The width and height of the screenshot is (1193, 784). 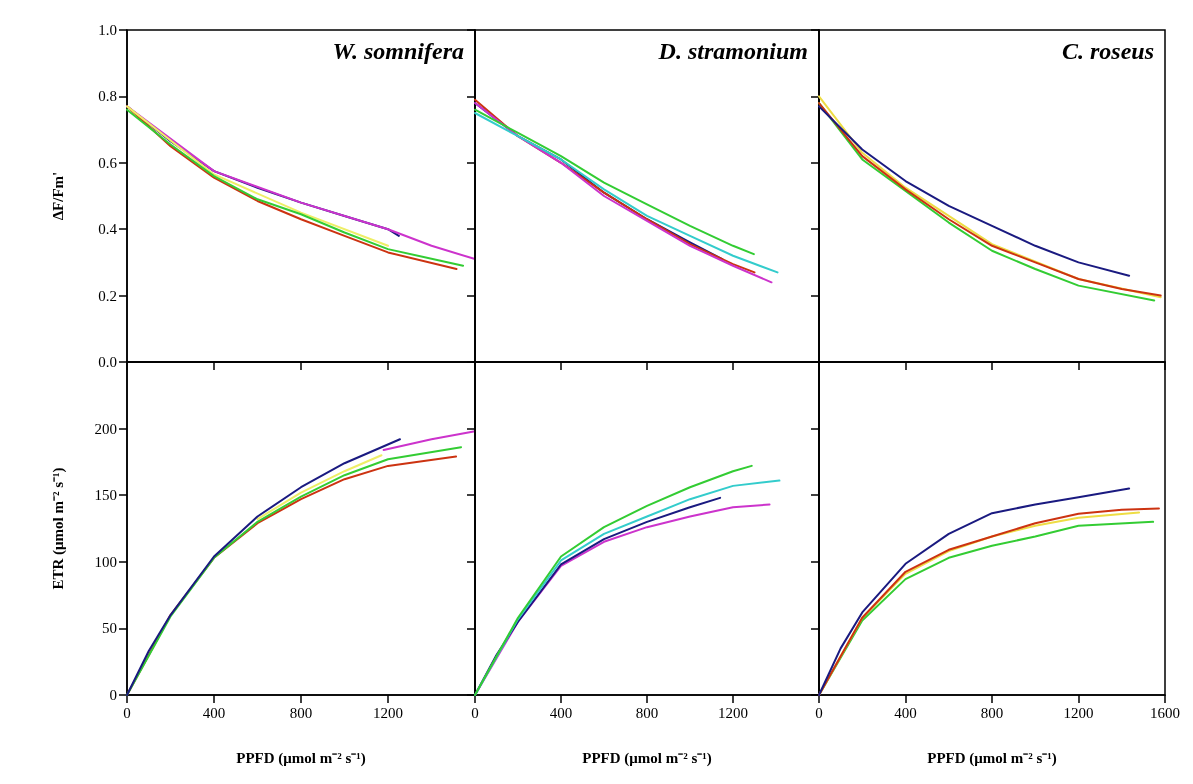 What do you see at coordinates (1107, 51) in the screenshot?
I see `chart-title: C. roseus` at bounding box center [1107, 51].